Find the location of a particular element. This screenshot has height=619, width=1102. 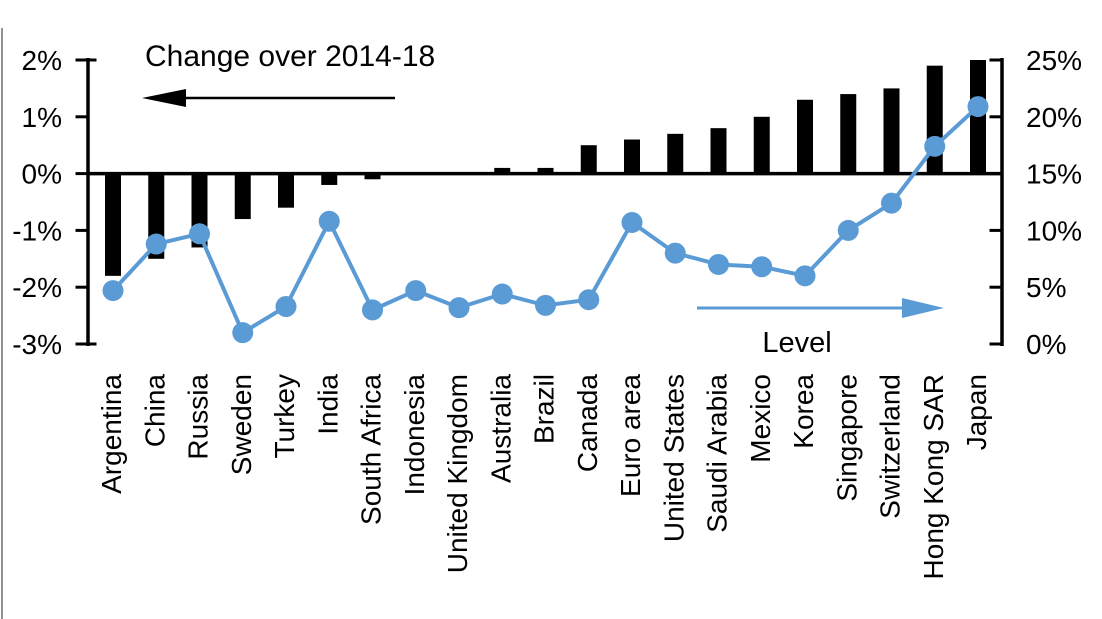

left-axis-tick-label: 0% is located at coordinates (42, 174).